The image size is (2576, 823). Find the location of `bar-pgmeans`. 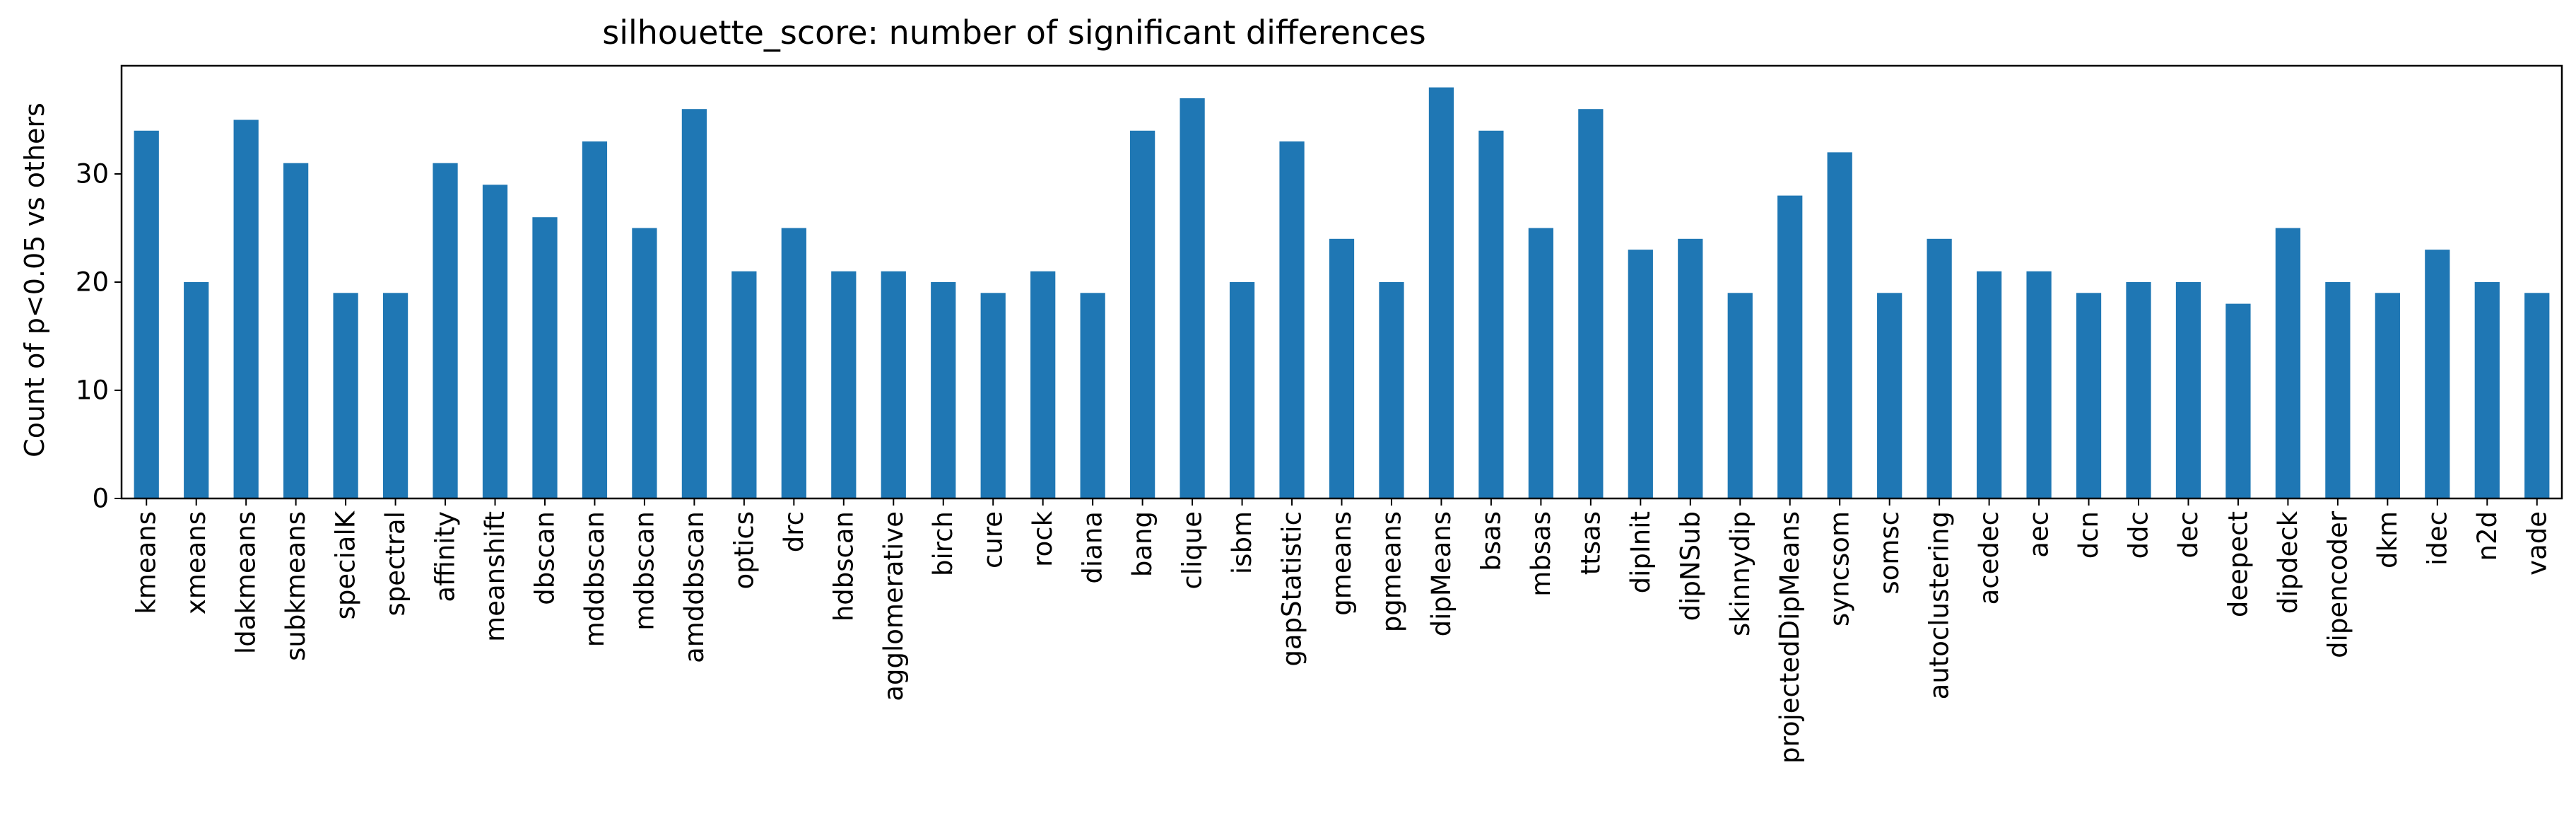

bar-pgmeans is located at coordinates (1391, 390).